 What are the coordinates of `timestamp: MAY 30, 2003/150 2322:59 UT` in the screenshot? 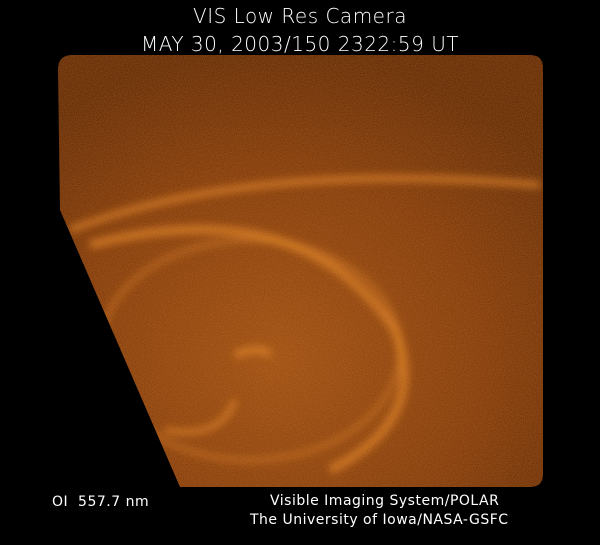 It's located at (300, 44).